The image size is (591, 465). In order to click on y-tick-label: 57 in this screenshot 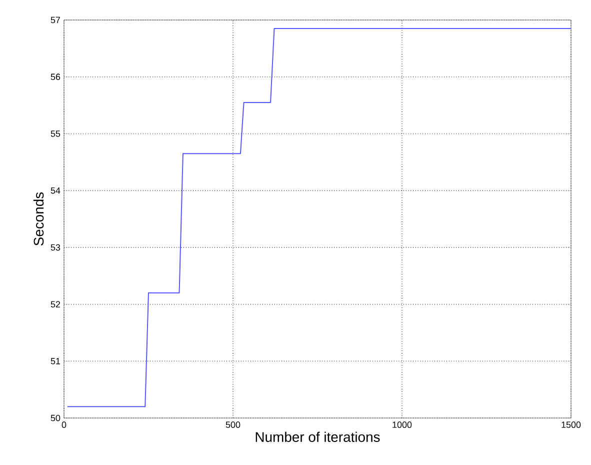, I will do `click(55, 20)`.